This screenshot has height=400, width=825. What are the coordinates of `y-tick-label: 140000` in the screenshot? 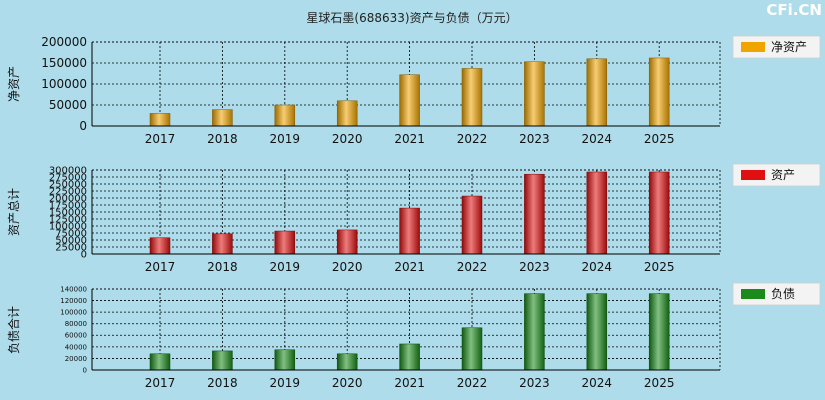 It's located at (73, 289).